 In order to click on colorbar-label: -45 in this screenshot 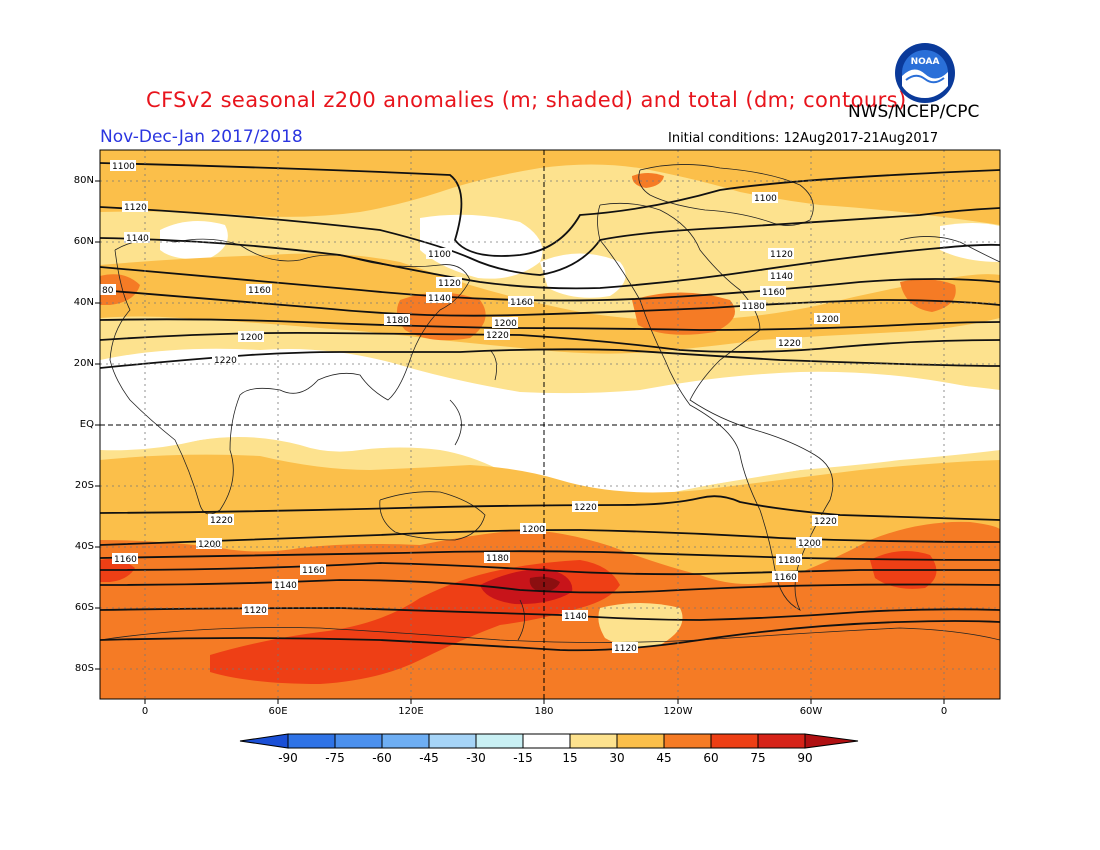, I will do `click(429, 758)`.